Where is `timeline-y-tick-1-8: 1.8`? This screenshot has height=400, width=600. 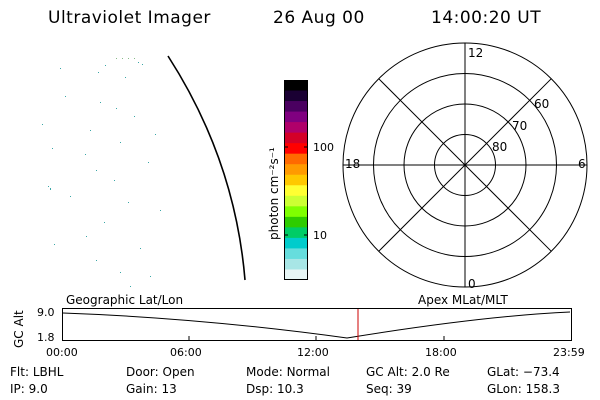 timeline-y-tick-1-8: 1.8 is located at coordinates (46, 337).